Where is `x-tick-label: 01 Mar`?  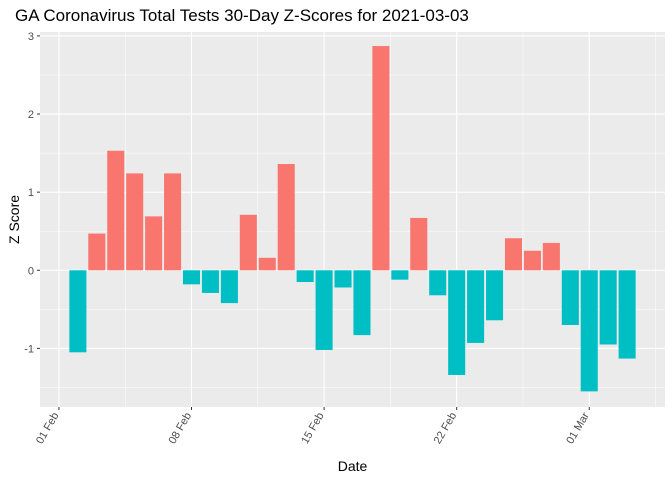
x-tick-label: 01 Mar is located at coordinates (578, 428).